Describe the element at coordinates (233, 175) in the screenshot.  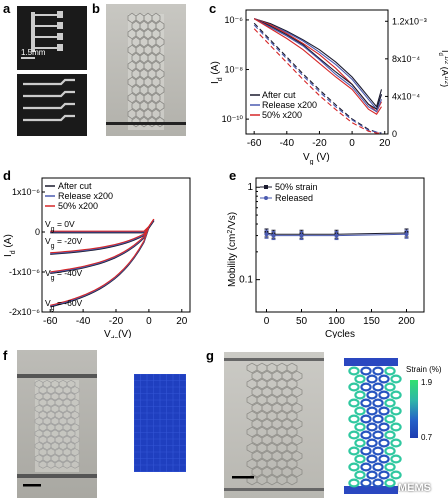
I see `panel-label-e: e` at that location.